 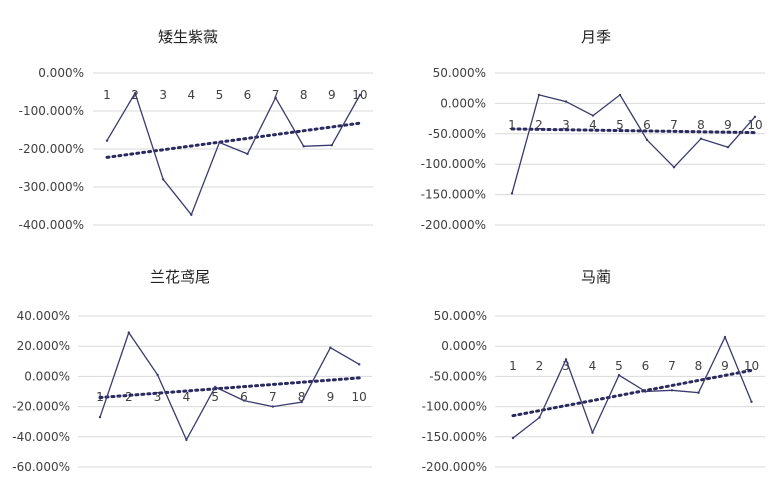 I want to click on chart-title: 马蔺, so click(x=596, y=277).